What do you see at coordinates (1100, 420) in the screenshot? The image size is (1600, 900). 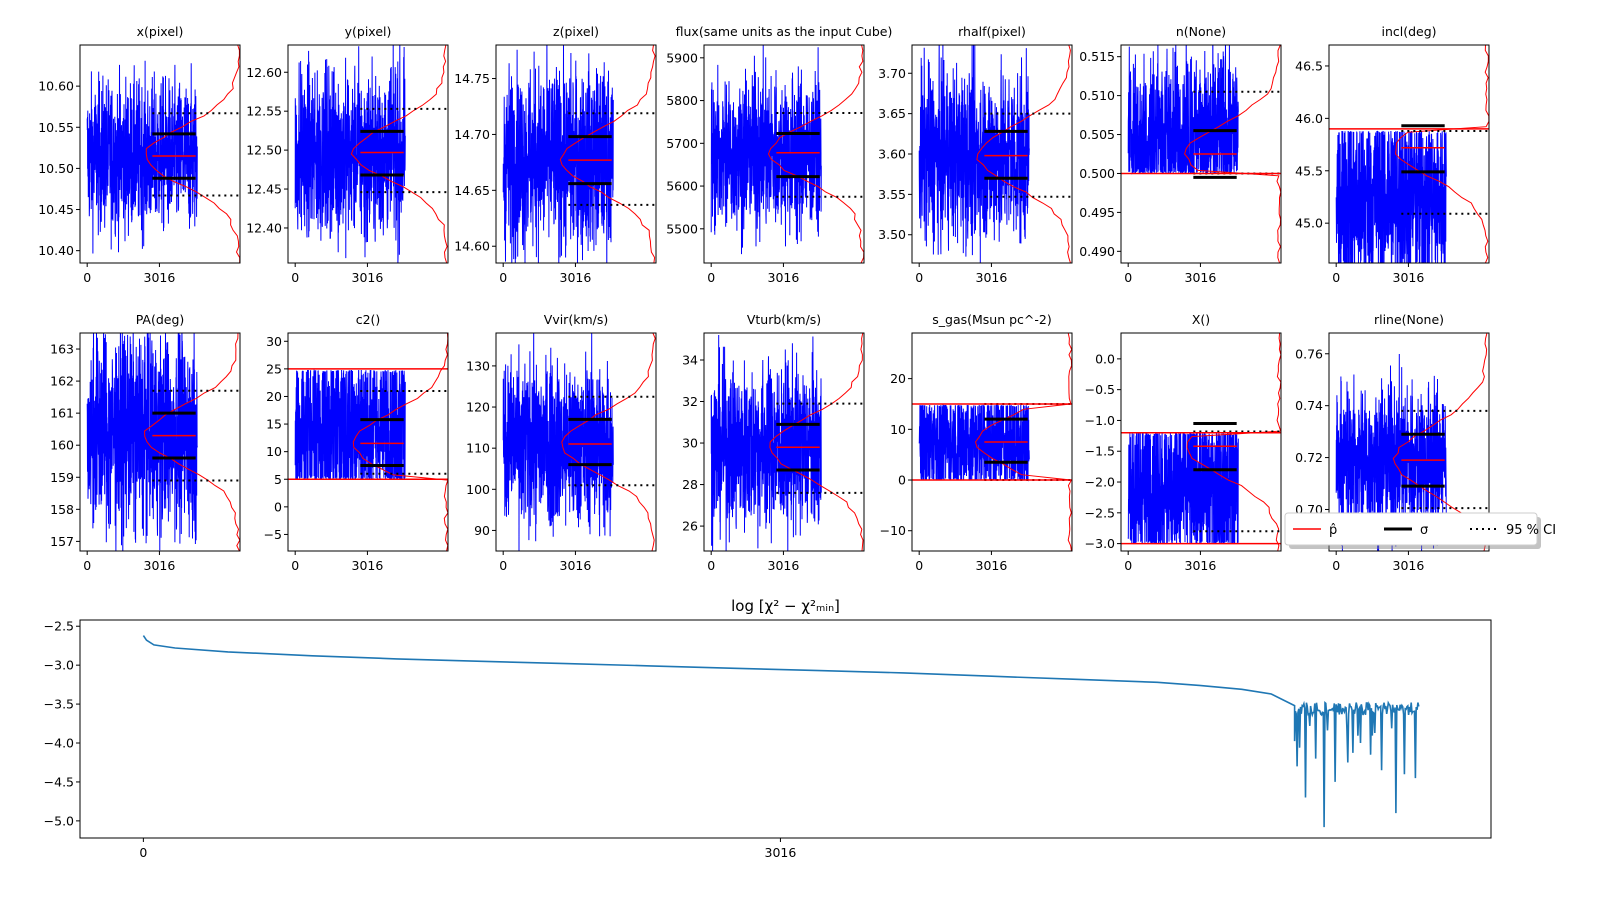 I see `y-tick-label: −1.0` at bounding box center [1100, 420].